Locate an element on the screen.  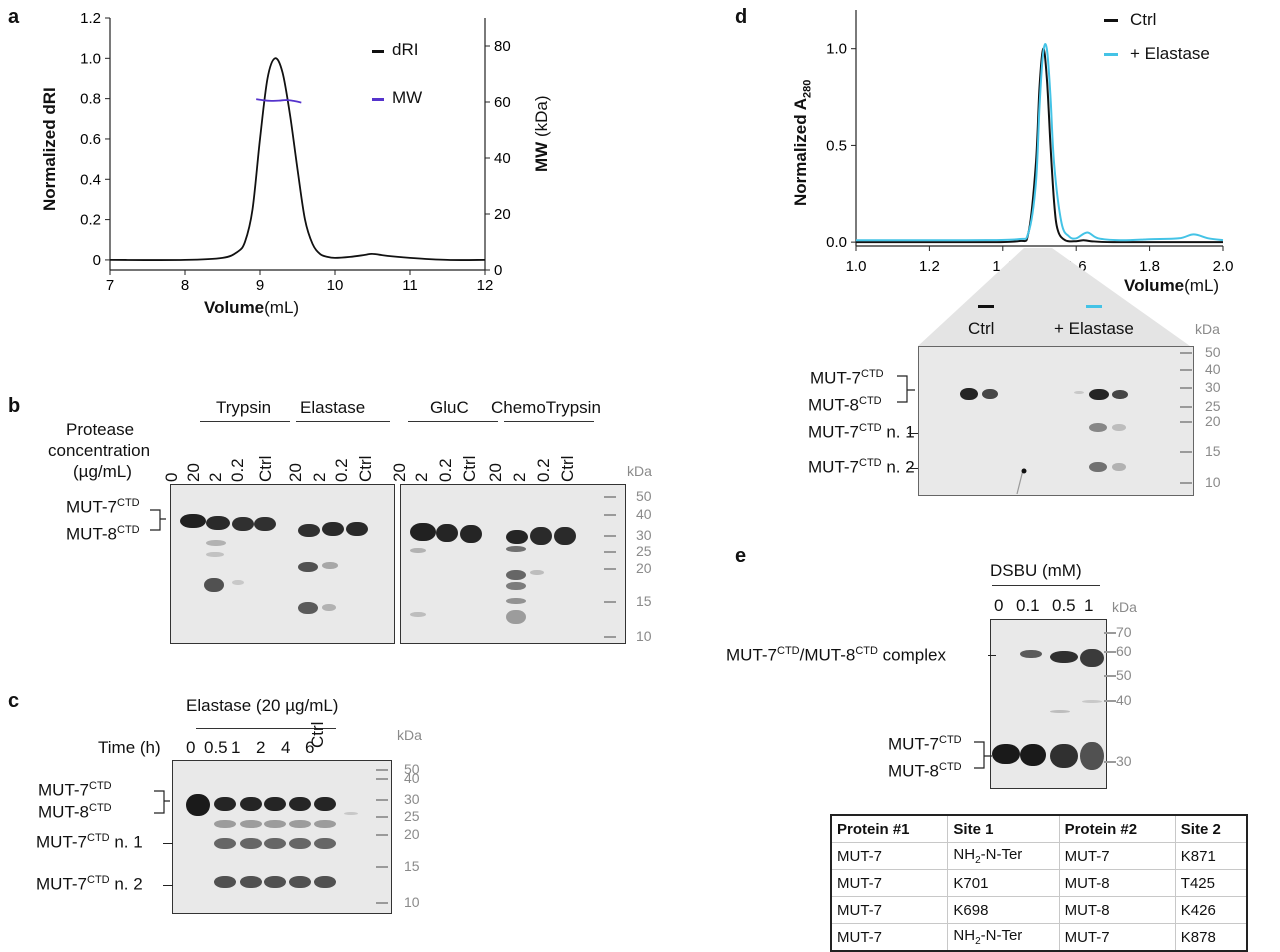
gel-c-bracket is located at coordinates (162, 802).